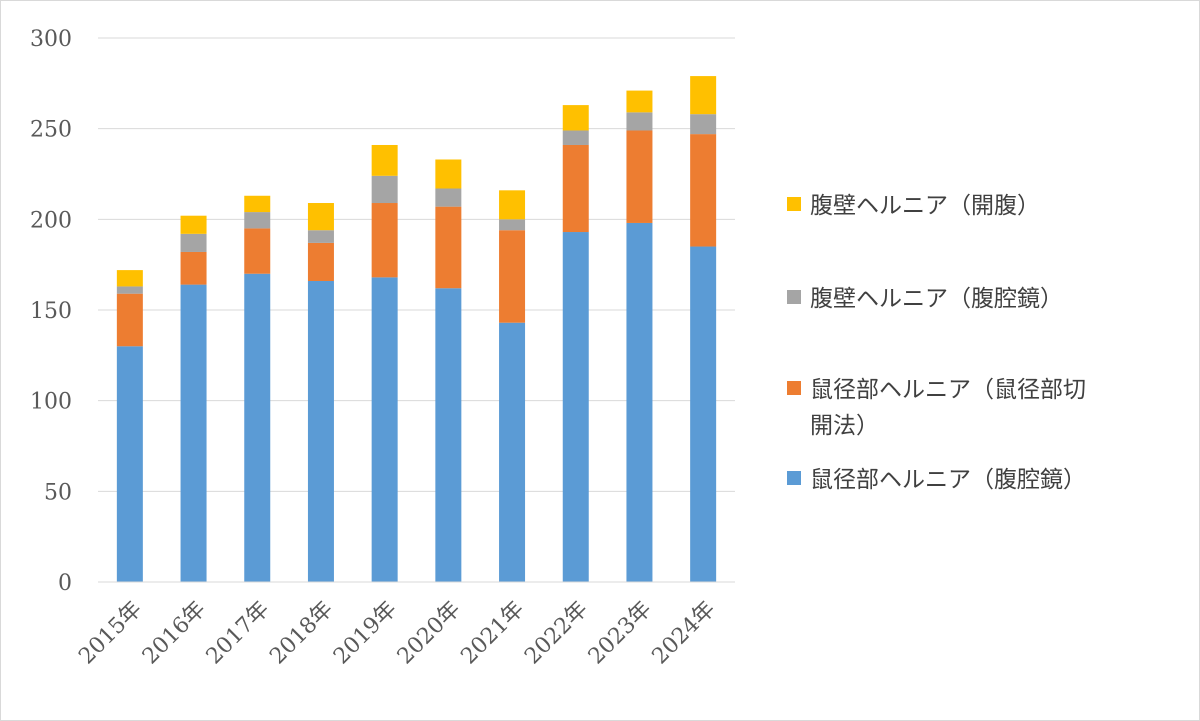 This screenshot has width=1200, height=721. I want to click on y-axis-ticks: 0 50 100 150 200 250 300, so click(51, 311).